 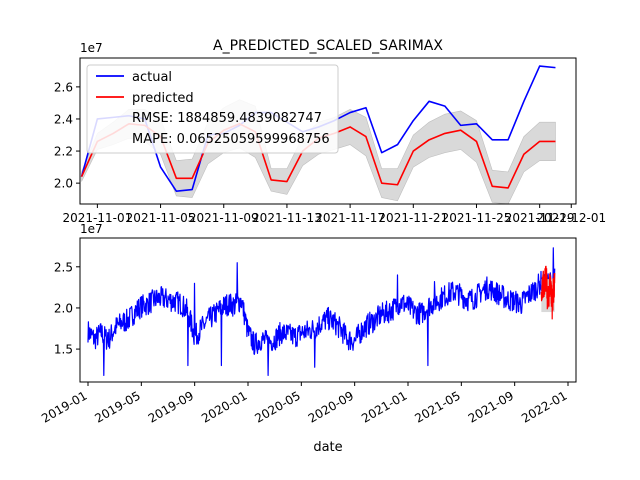 I want to click on bottom-x-tick-label: 2020-09, so click(x=331, y=406).